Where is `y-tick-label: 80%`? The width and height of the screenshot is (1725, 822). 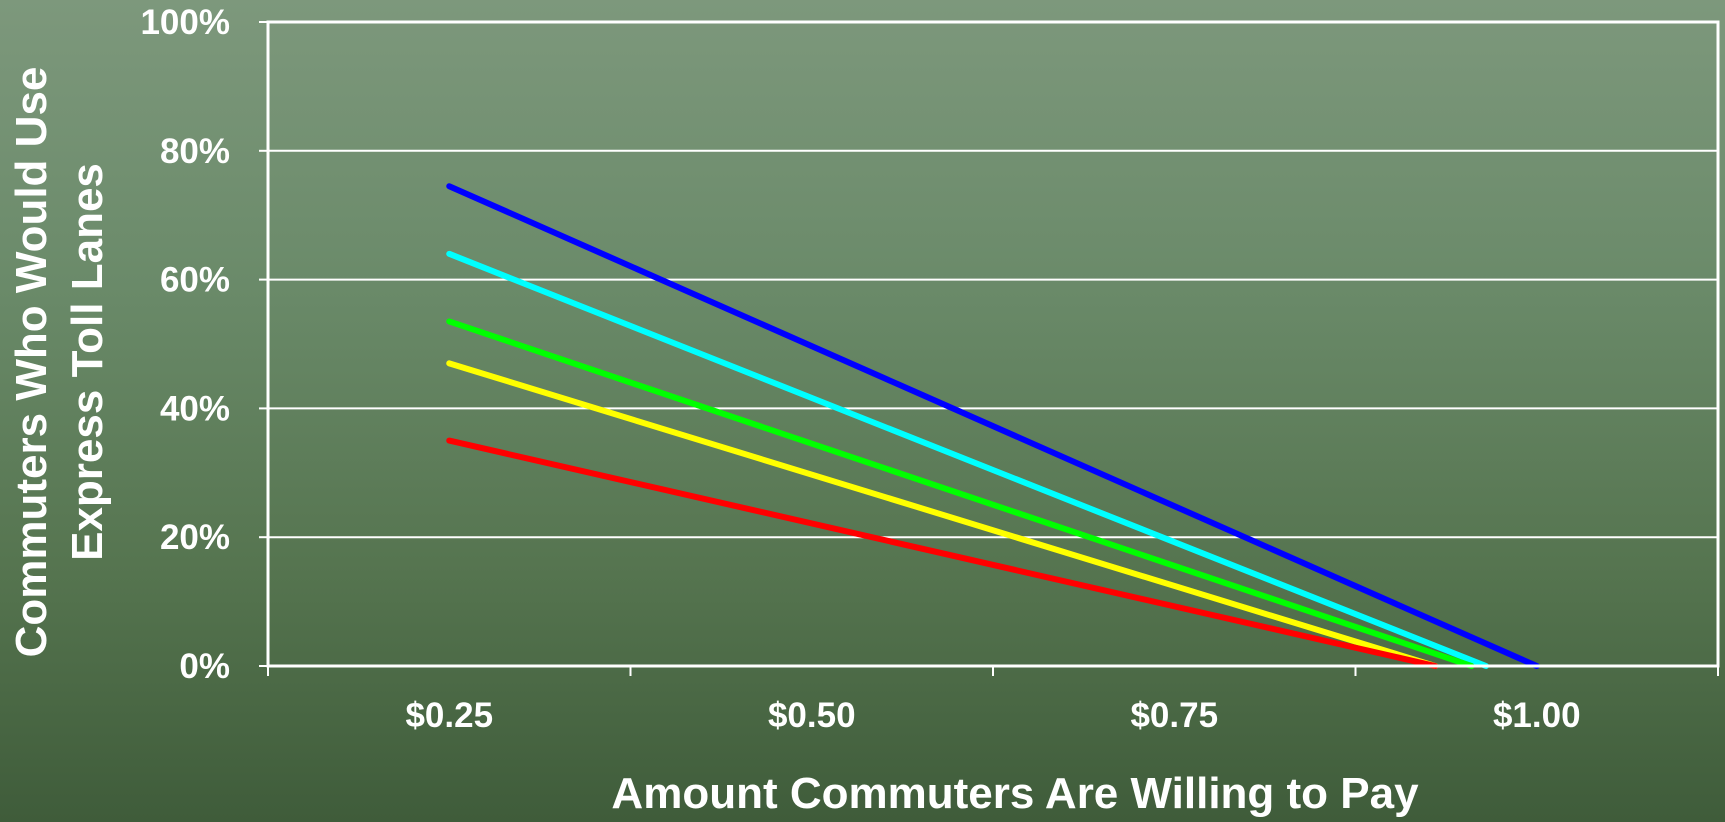 y-tick-label: 80% is located at coordinates (195, 151).